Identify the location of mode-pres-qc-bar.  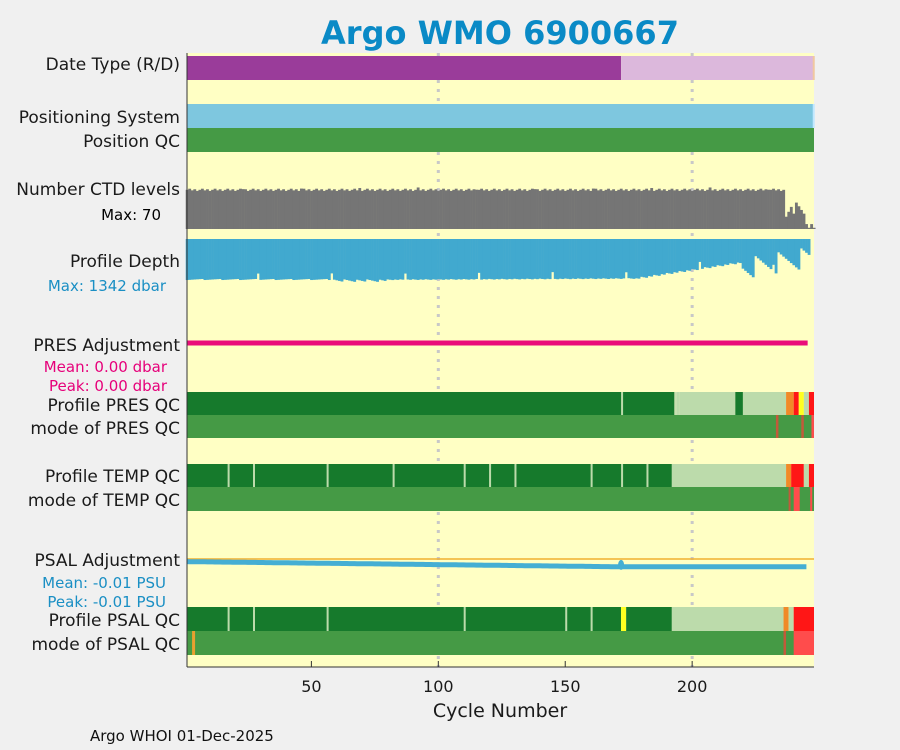
(500, 426).